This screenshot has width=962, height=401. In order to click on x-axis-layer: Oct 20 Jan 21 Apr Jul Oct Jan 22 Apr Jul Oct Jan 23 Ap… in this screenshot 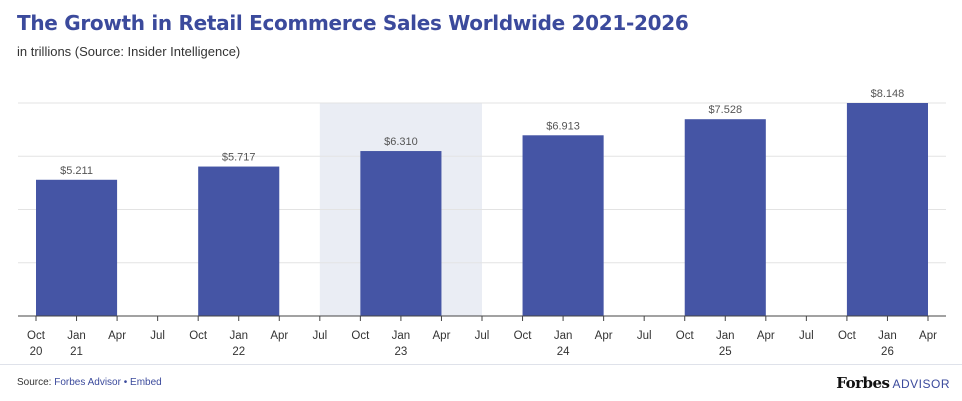, I will do `click(482, 336)`.